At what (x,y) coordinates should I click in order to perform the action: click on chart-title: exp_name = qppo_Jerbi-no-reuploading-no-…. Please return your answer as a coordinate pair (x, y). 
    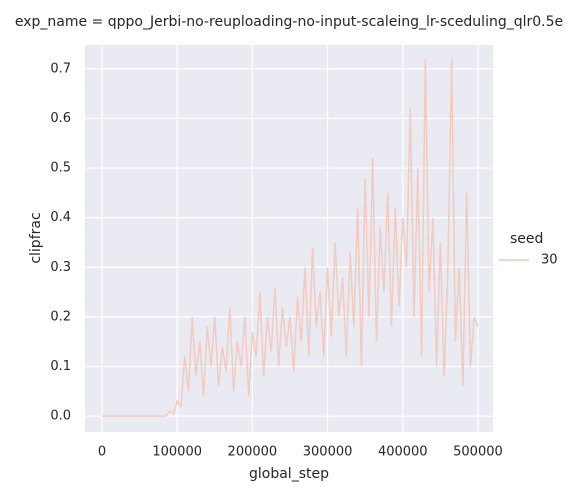
    Looking at the image, I should click on (289, 22).